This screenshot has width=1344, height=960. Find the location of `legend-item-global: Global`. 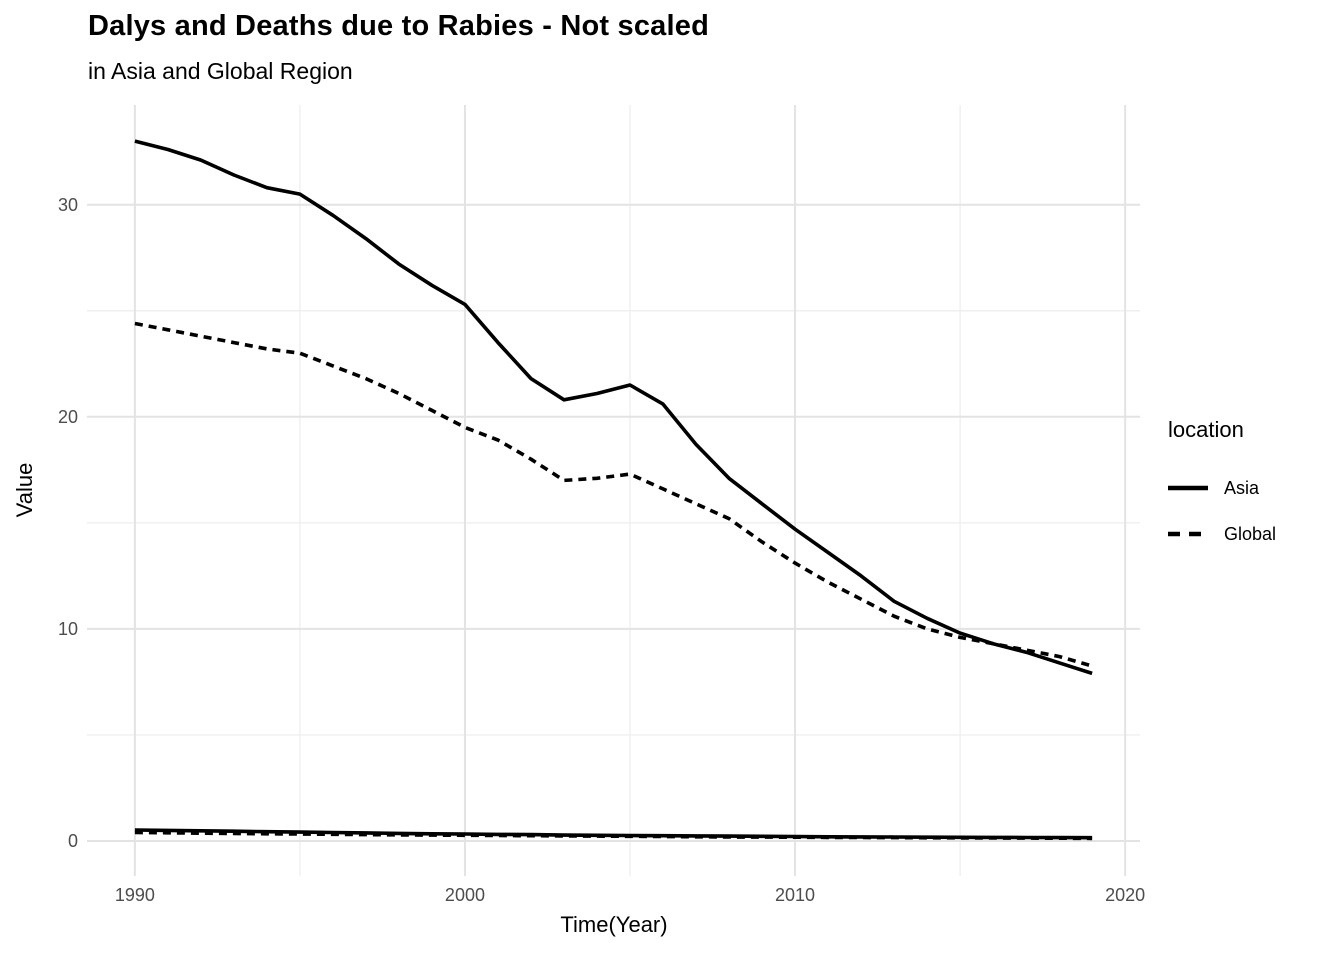

legend-item-global: Global is located at coordinates (1222, 534).